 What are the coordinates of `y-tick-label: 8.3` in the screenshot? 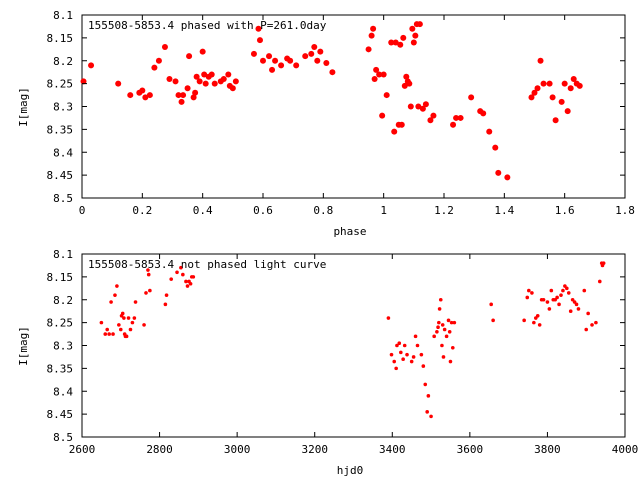 It's located at (63, 346).